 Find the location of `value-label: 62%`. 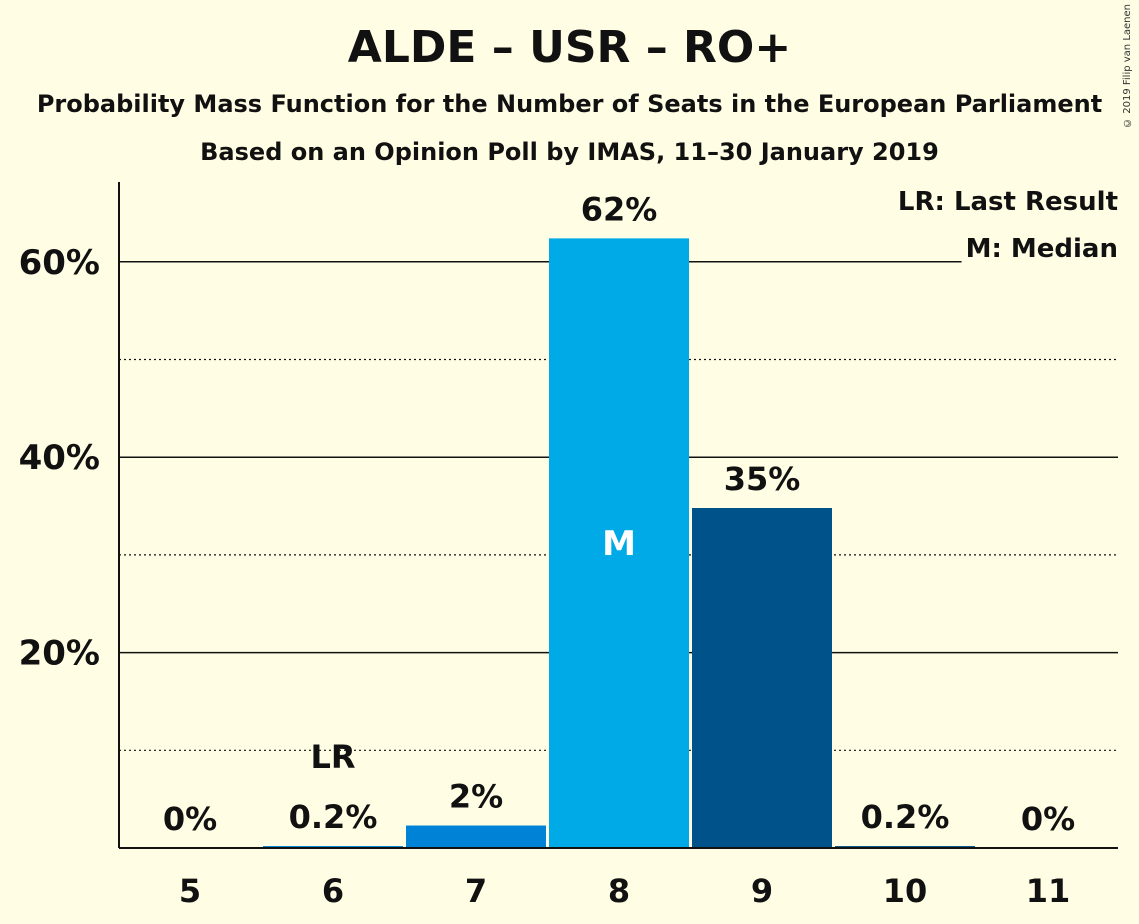

value-label: 62% is located at coordinates (619, 209).